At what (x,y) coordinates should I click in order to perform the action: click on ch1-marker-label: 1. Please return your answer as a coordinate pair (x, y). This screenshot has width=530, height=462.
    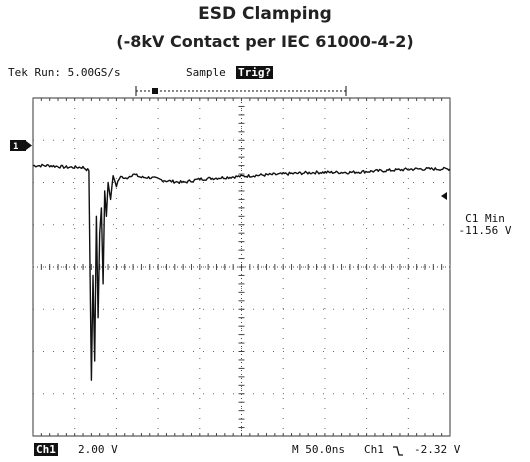
    Looking at the image, I should click on (15, 147).